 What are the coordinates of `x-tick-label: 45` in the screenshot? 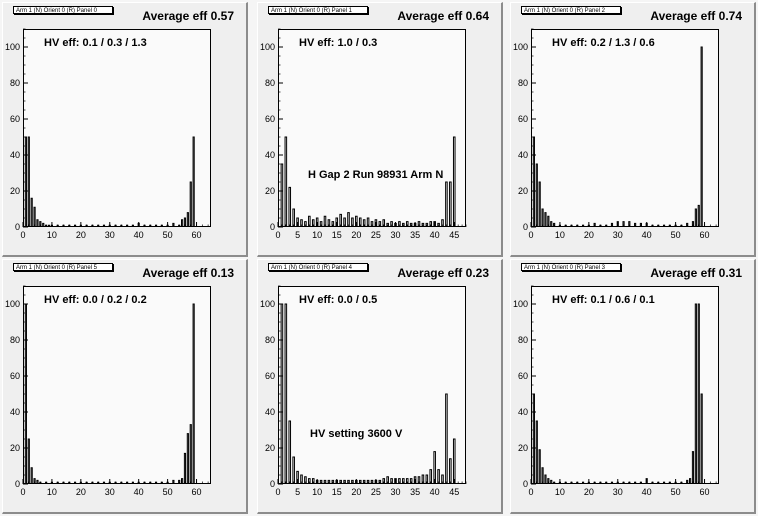 It's located at (454, 492).